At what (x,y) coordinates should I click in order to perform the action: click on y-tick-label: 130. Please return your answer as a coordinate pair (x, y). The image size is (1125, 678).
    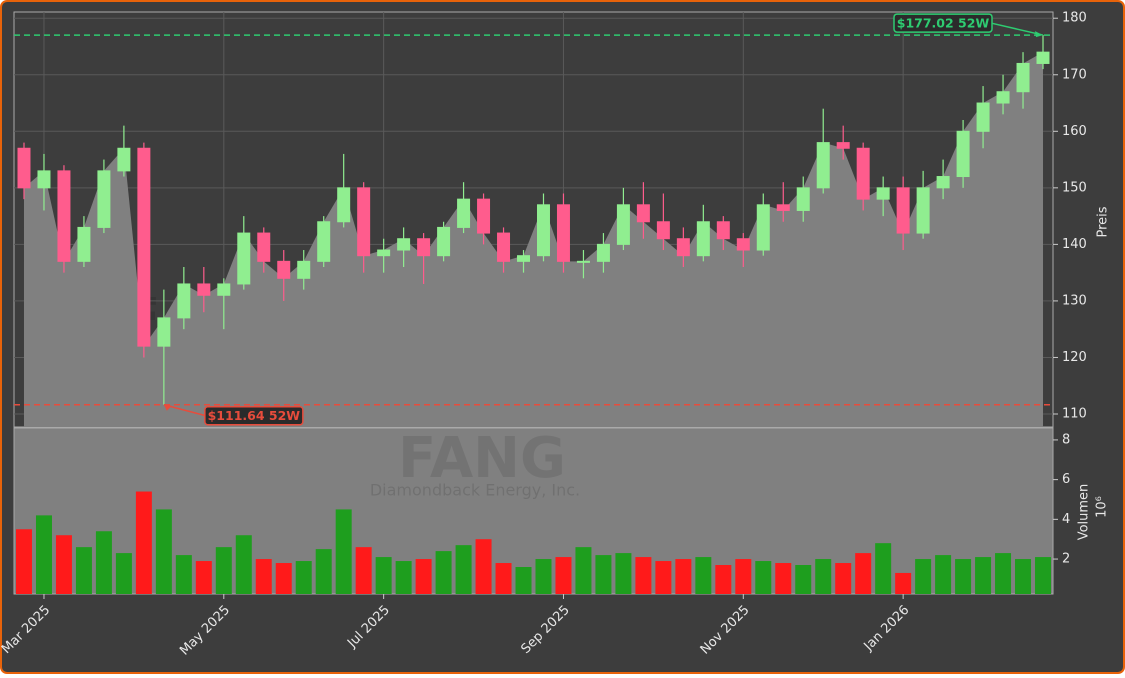
    Looking at the image, I should click on (1074, 300).